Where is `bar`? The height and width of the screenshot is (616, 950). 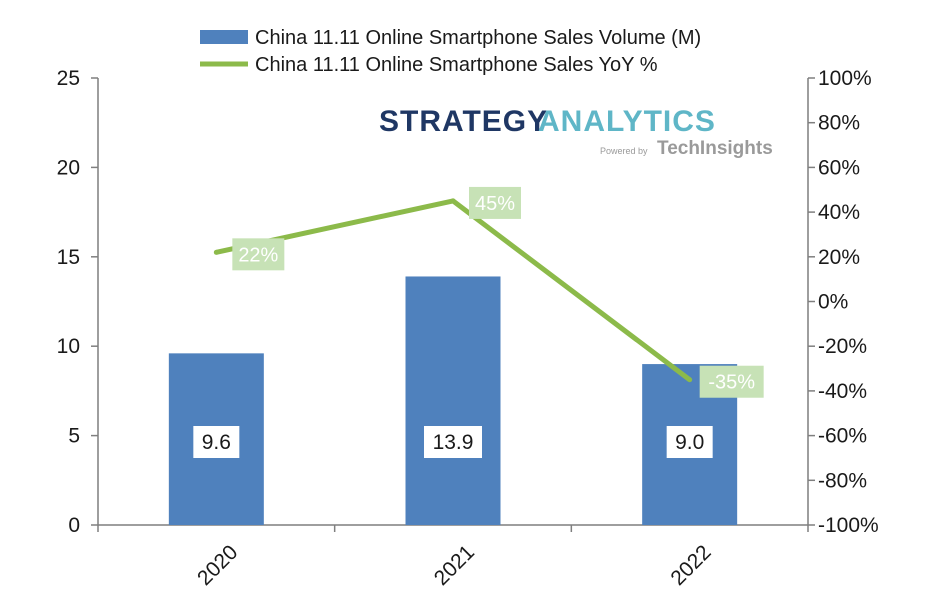
bar is located at coordinates (453, 400).